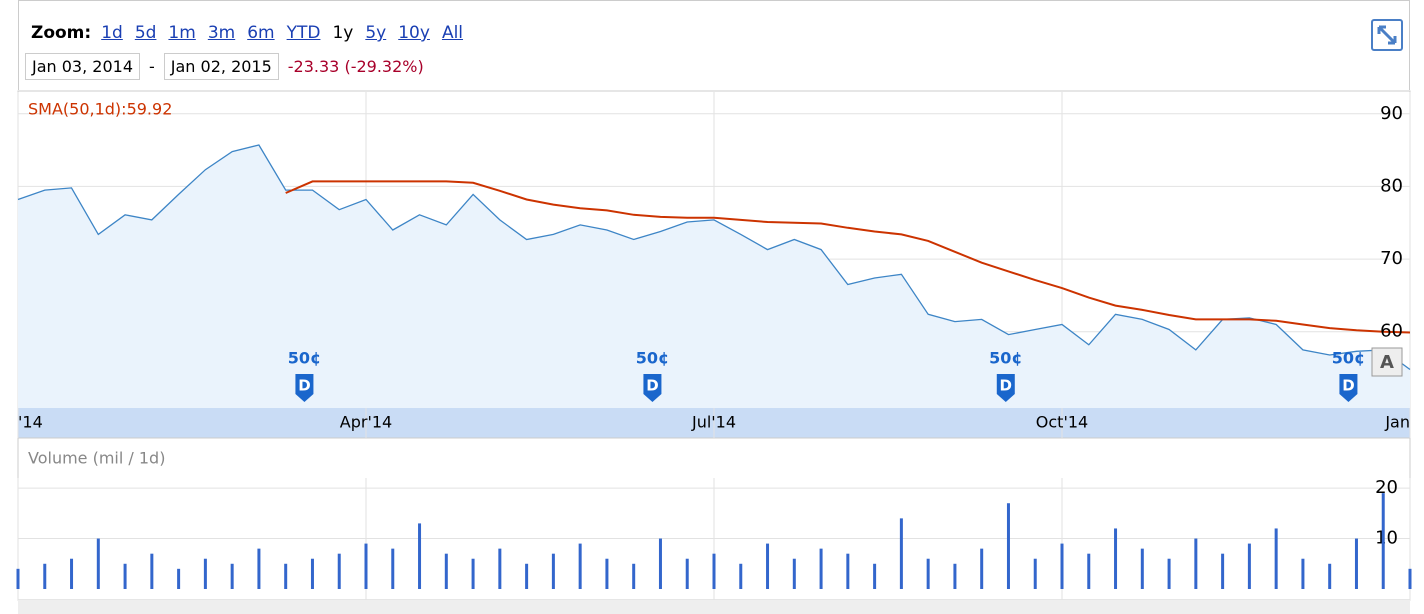 The width and height of the screenshot is (1424, 614). What do you see at coordinates (61, 33) in the screenshot?
I see `zoom-label: Zoom:` at bounding box center [61, 33].